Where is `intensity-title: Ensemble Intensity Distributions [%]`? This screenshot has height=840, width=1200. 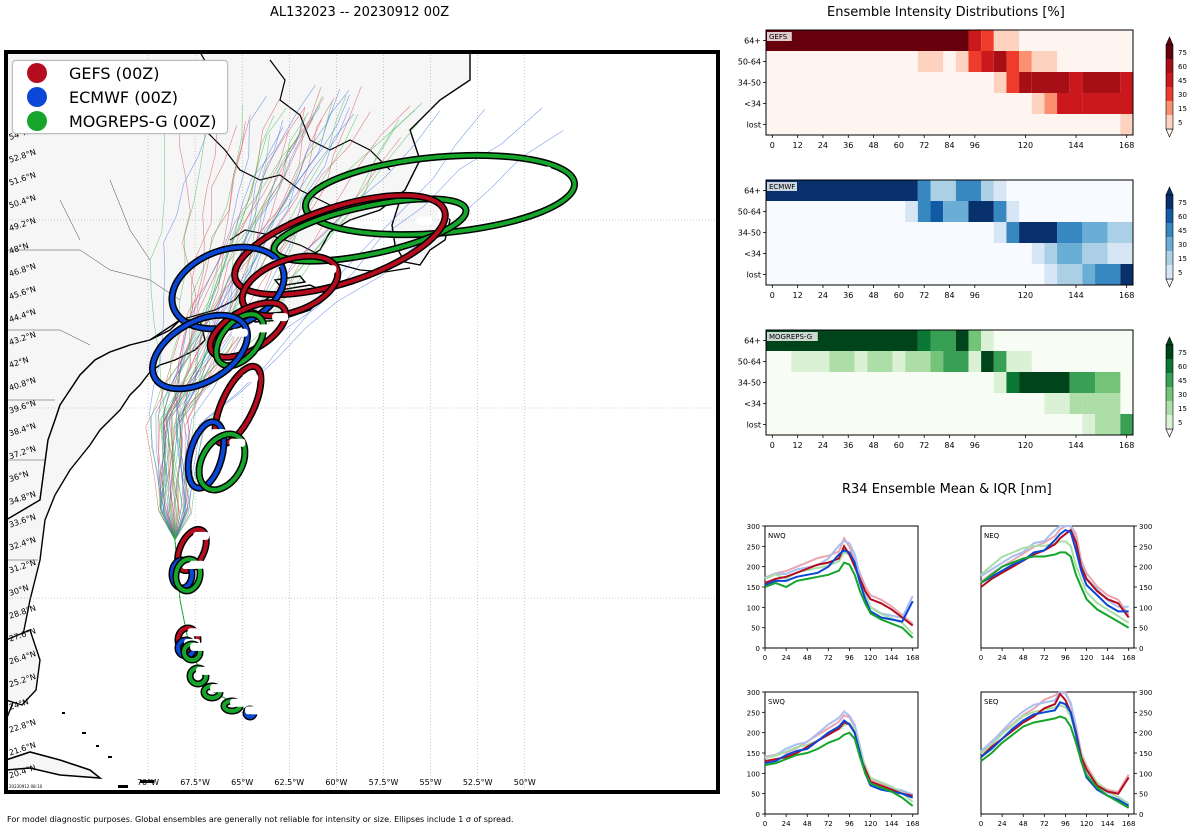 intensity-title: Ensemble Intensity Distributions [%] is located at coordinates (946, 12).